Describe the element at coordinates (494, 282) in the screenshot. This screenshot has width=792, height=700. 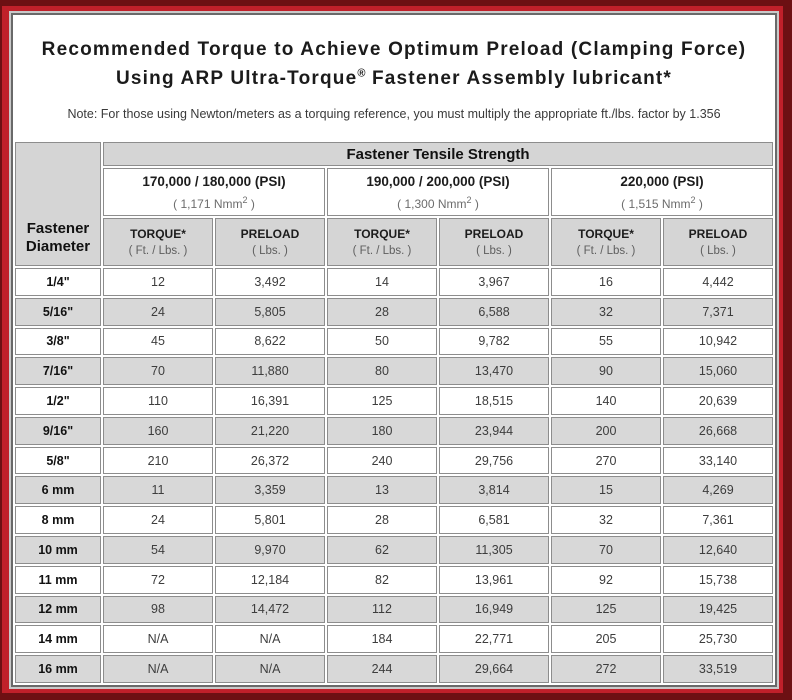
I see `preload-value-cell: 3,967` at that location.